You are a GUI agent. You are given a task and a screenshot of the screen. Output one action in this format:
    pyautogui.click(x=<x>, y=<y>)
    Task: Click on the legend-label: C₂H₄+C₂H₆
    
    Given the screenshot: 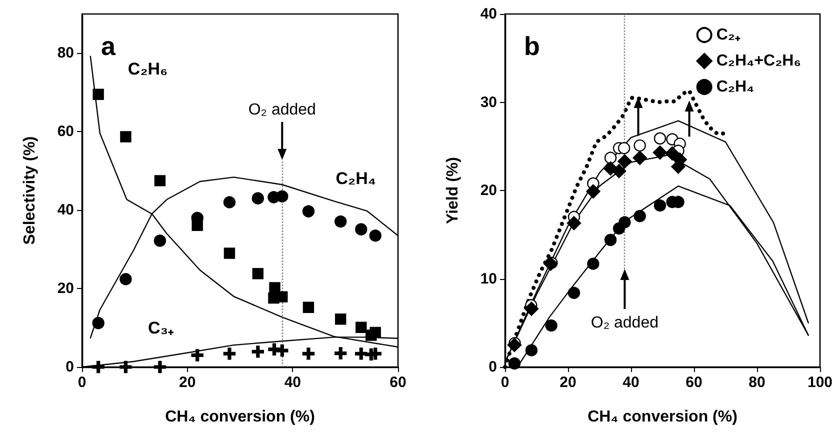 What is the action you would take?
    pyautogui.click(x=758, y=61)
    